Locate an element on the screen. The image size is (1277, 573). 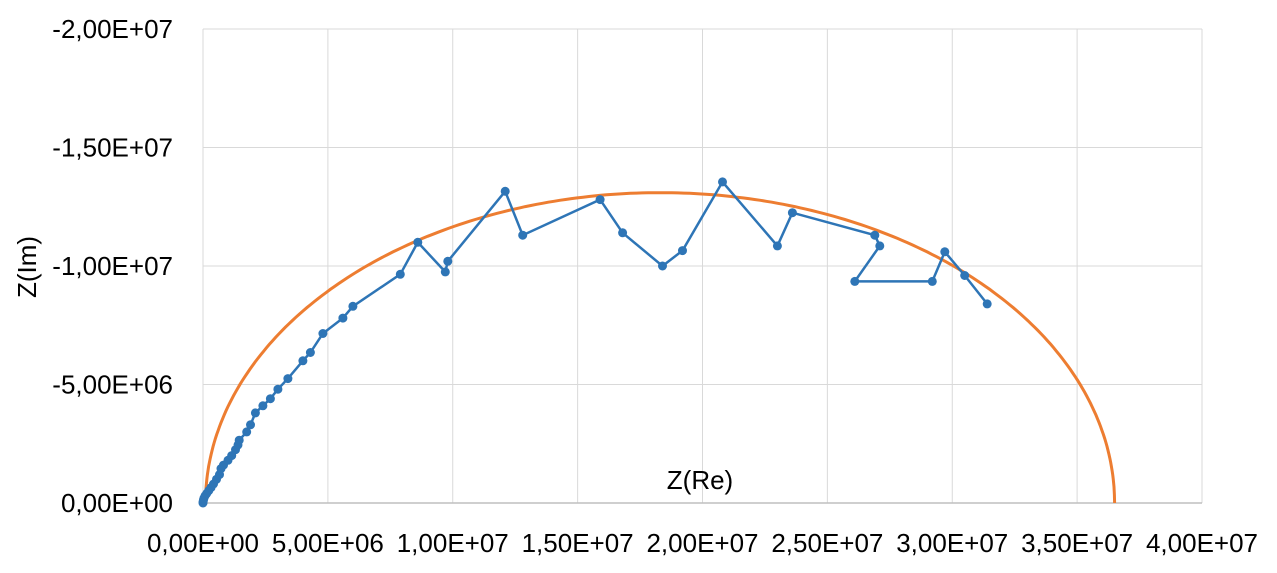
y-axis-title: Z(Im) is located at coordinates (27, 267).